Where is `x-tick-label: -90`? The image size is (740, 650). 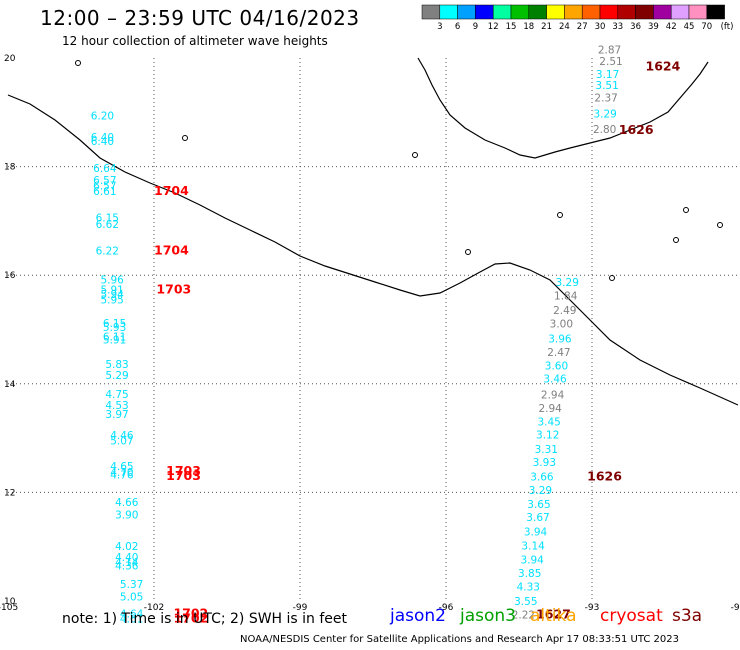
x-tick-label: -90 is located at coordinates (735, 608).